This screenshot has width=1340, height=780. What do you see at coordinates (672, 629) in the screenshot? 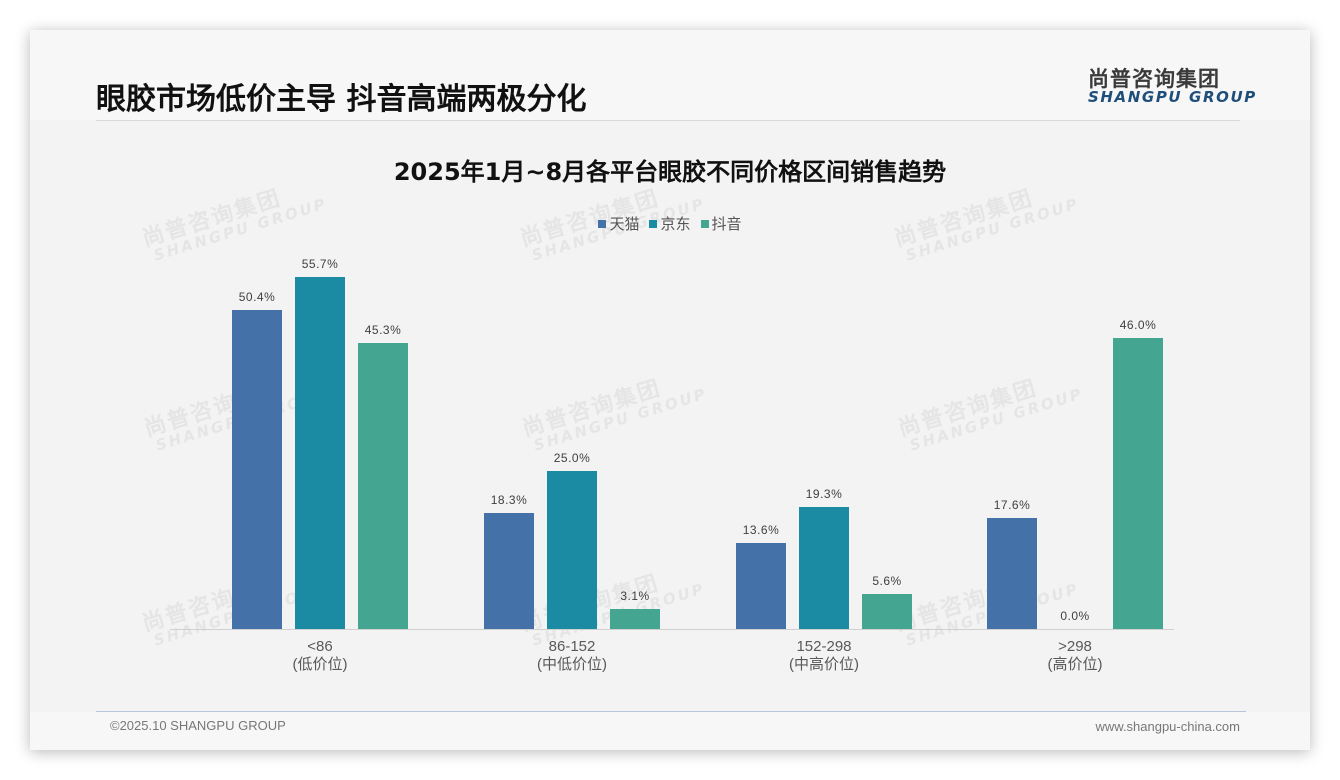
I see `x-axis-line` at bounding box center [672, 629].